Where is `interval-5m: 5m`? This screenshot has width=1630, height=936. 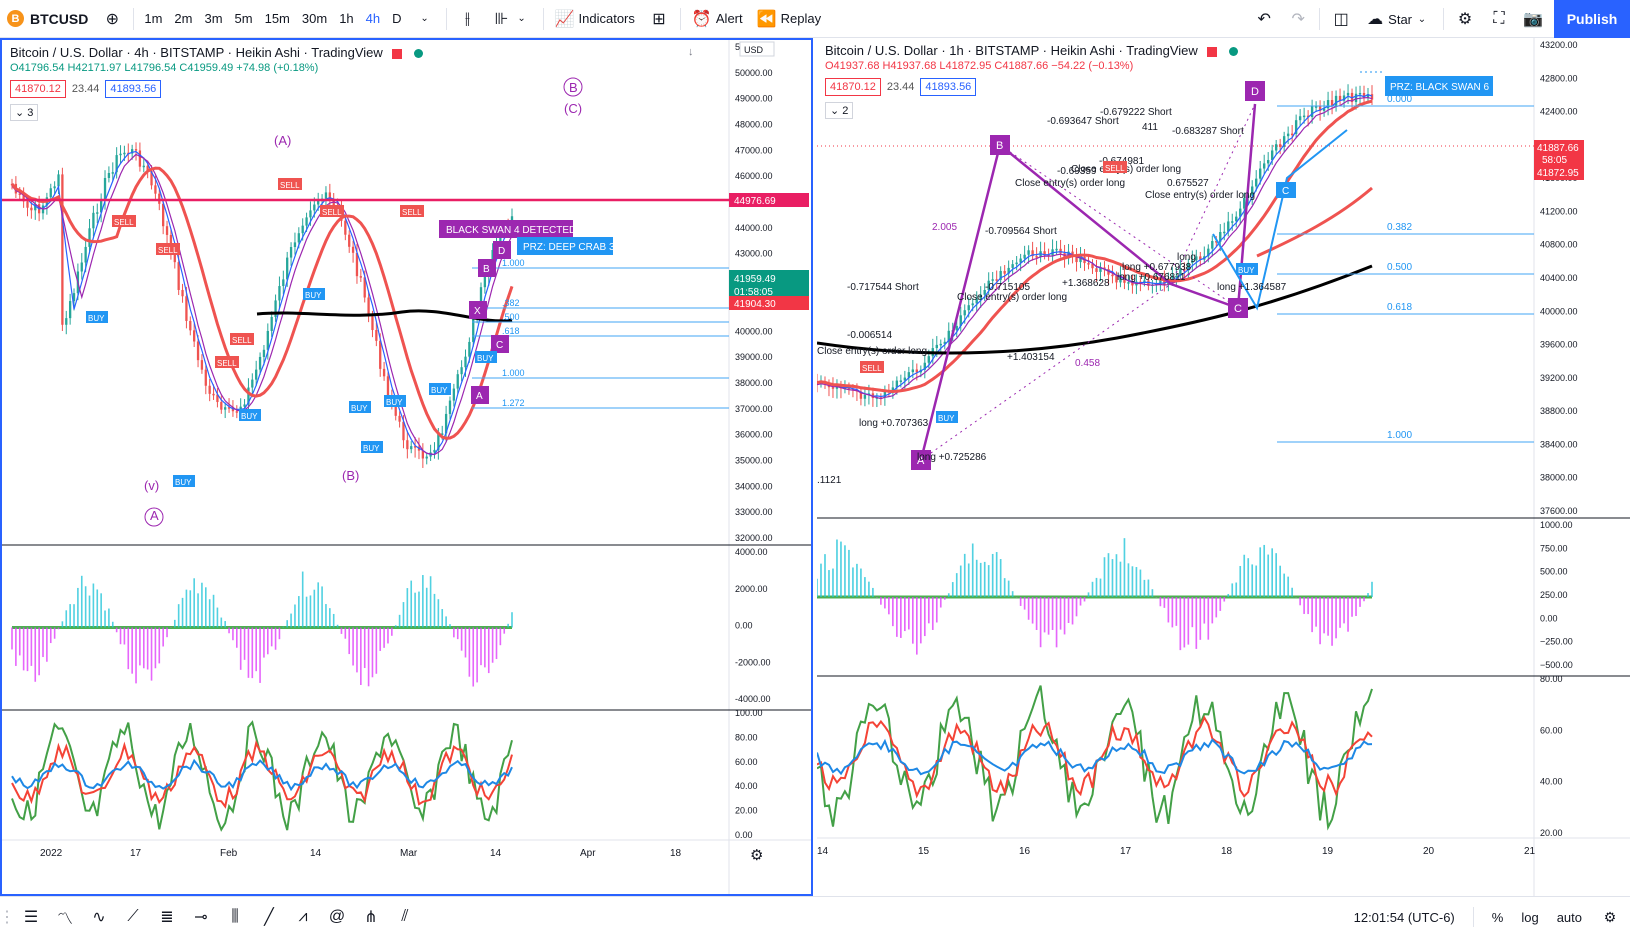 interval-5m: 5m is located at coordinates (243, 18).